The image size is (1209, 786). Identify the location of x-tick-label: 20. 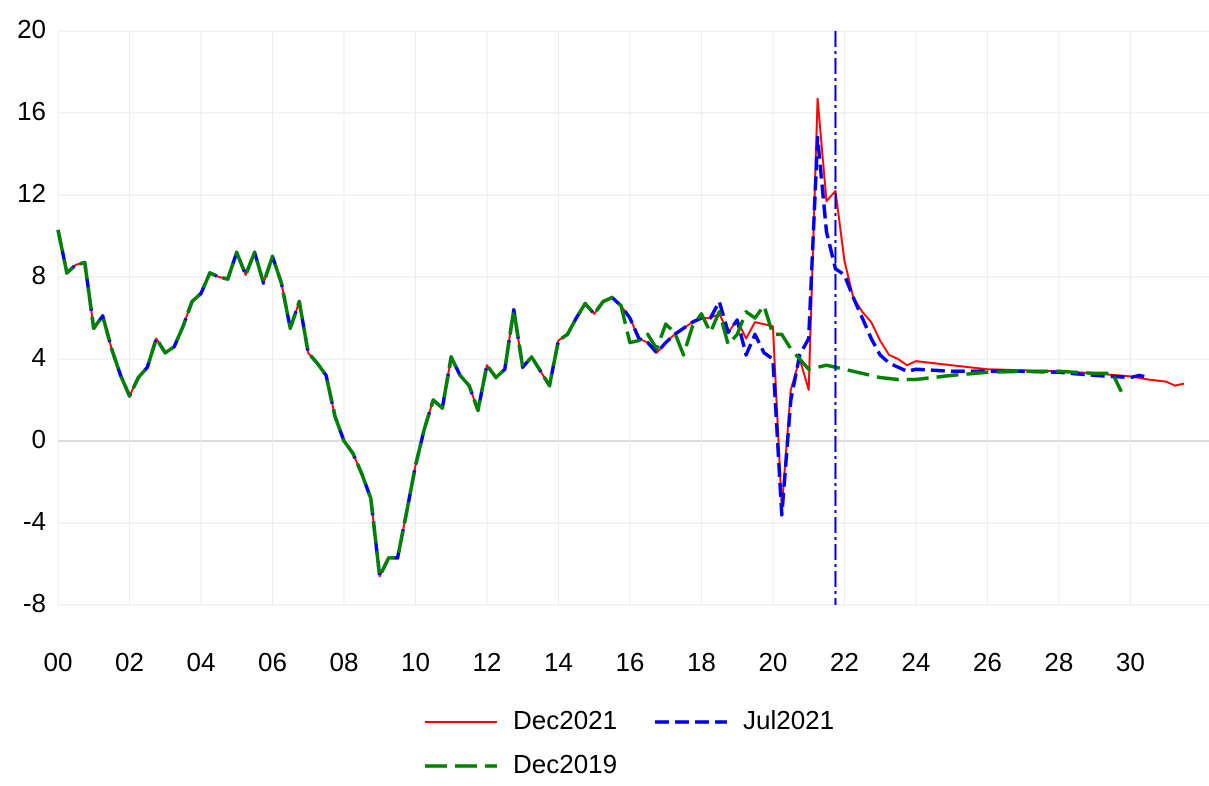
(772, 662).